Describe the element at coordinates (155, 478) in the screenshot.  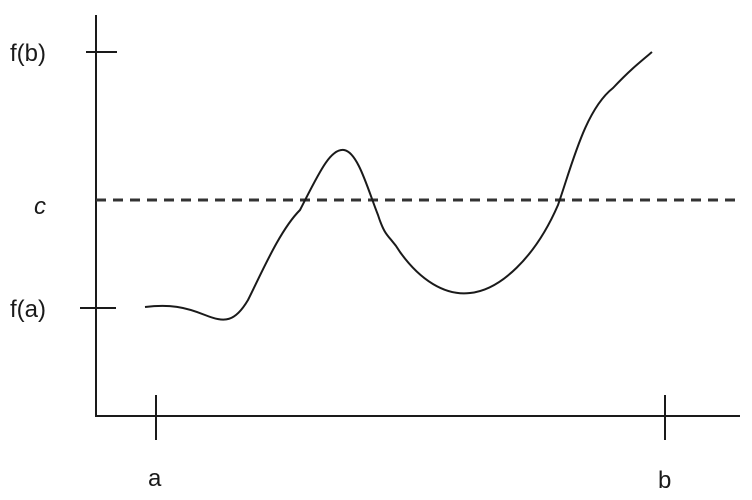
I see `label-a: a` at that location.